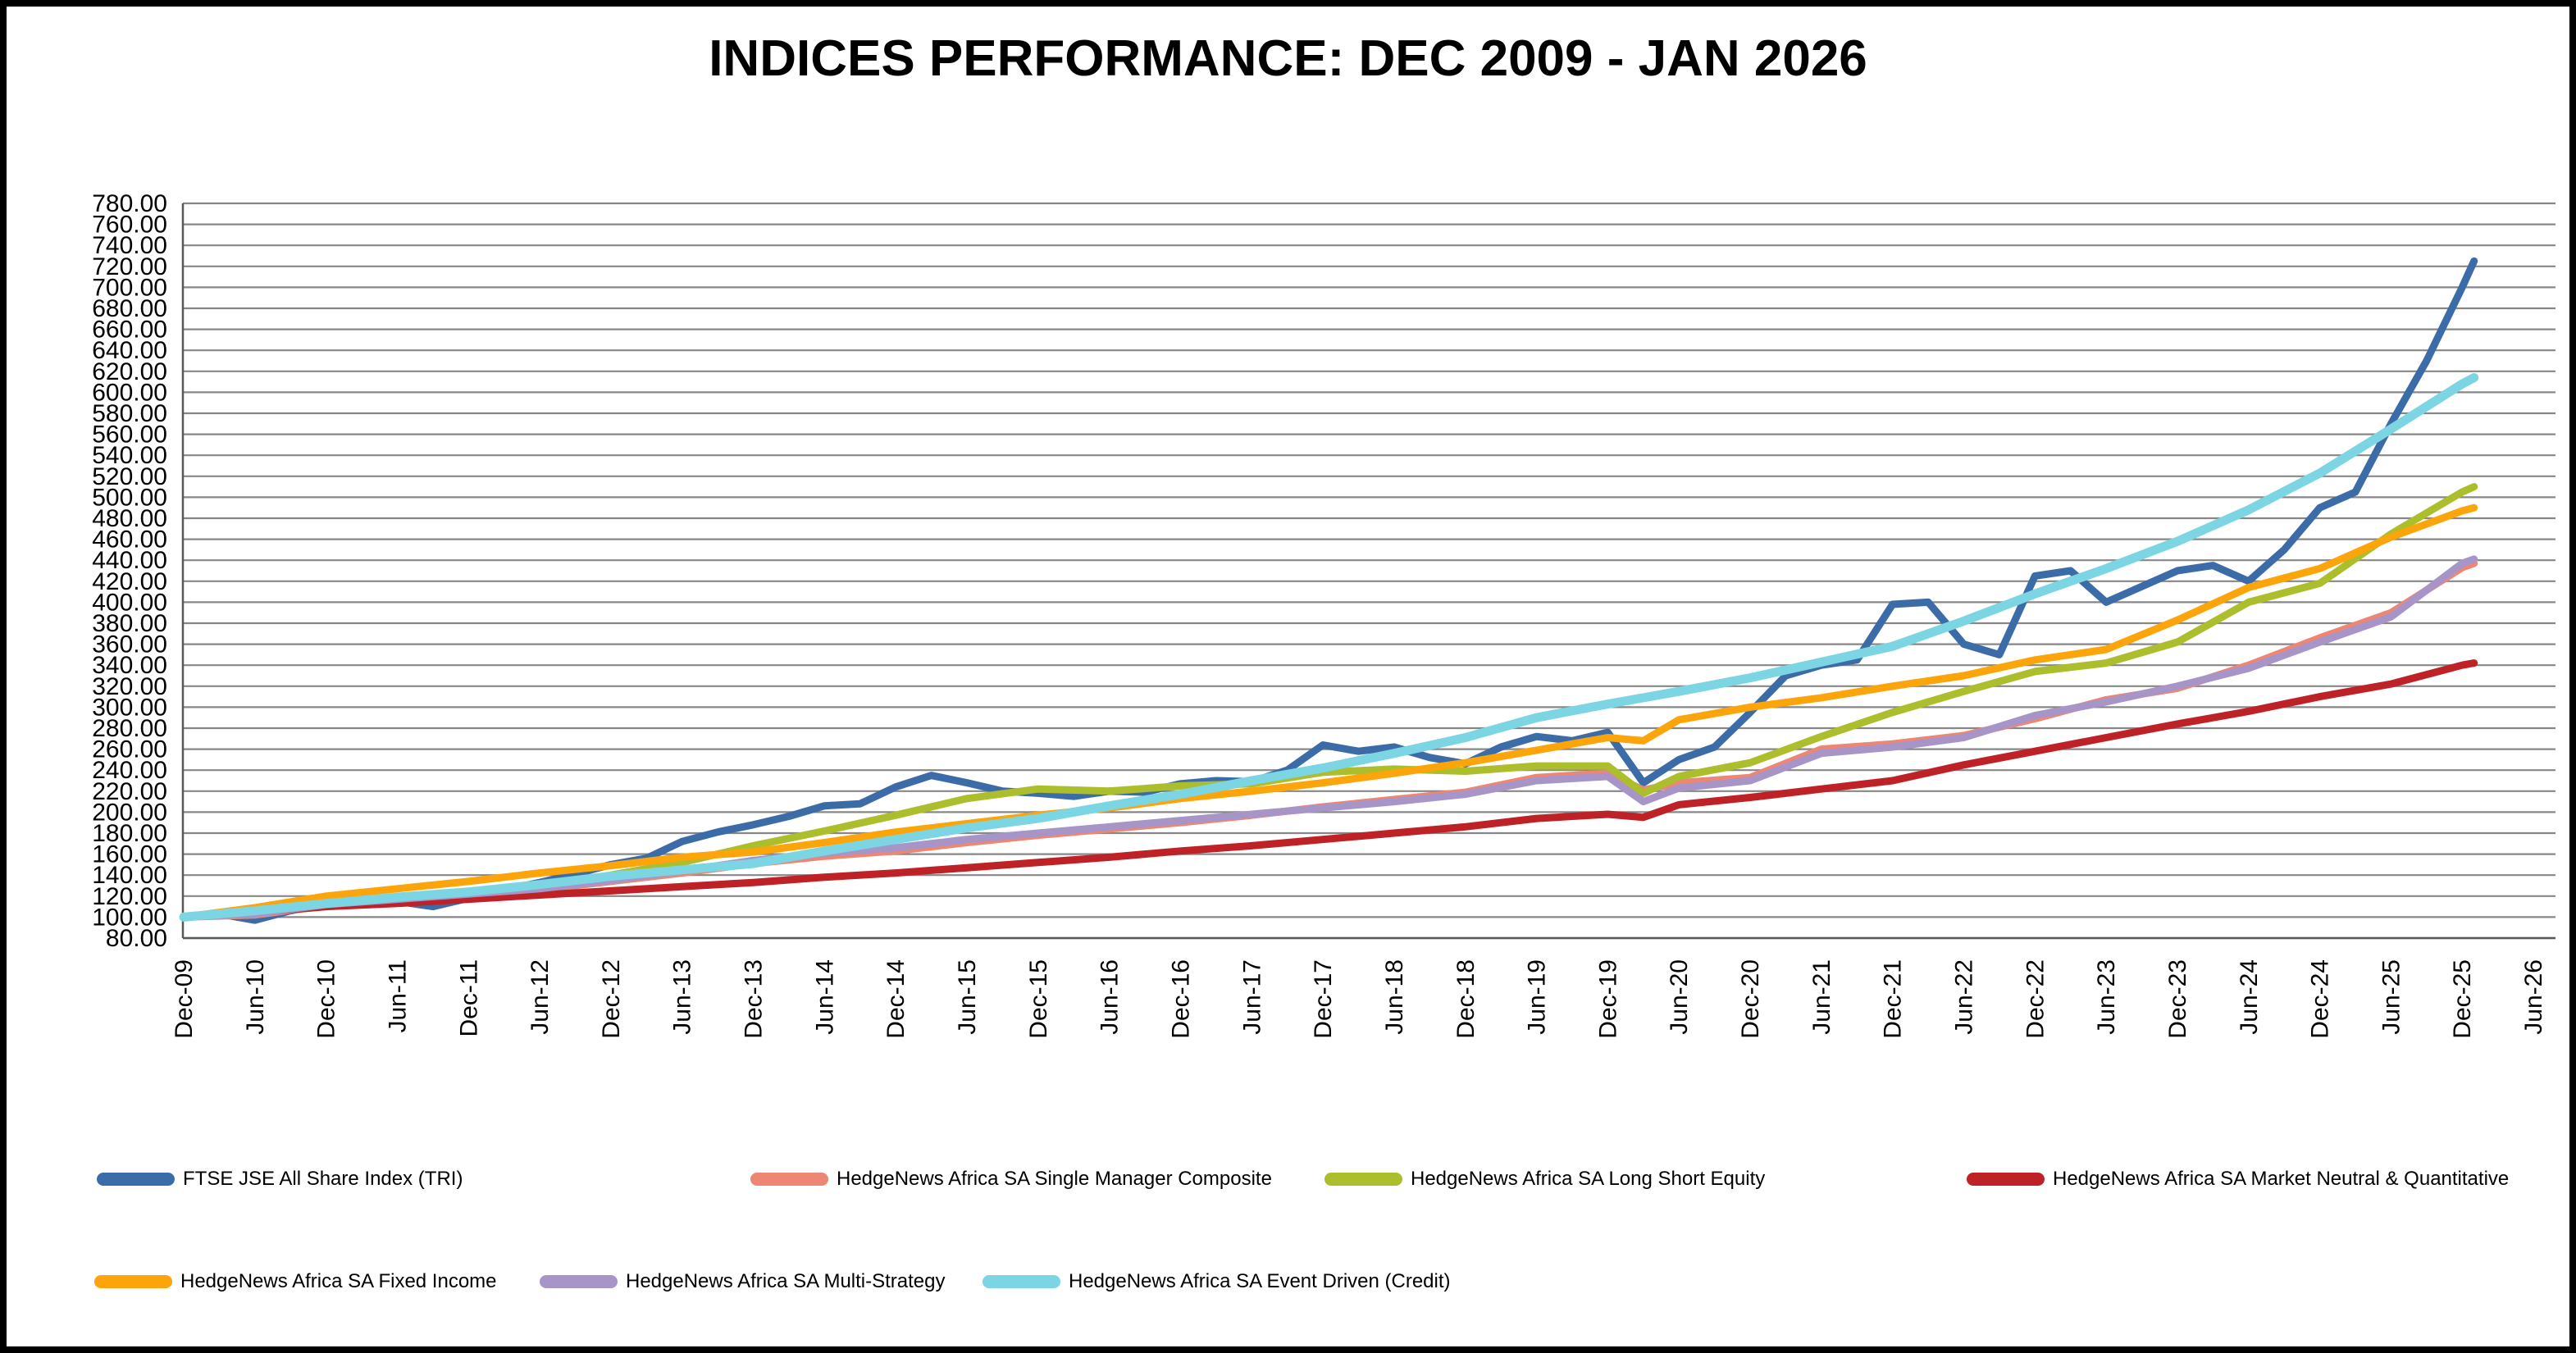 The height and width of the screenshot is (1353, 2576). Describe the element at coordinates (2177, 999) in the screenshot. I see `x-axis-label: Dec-23` at that location.